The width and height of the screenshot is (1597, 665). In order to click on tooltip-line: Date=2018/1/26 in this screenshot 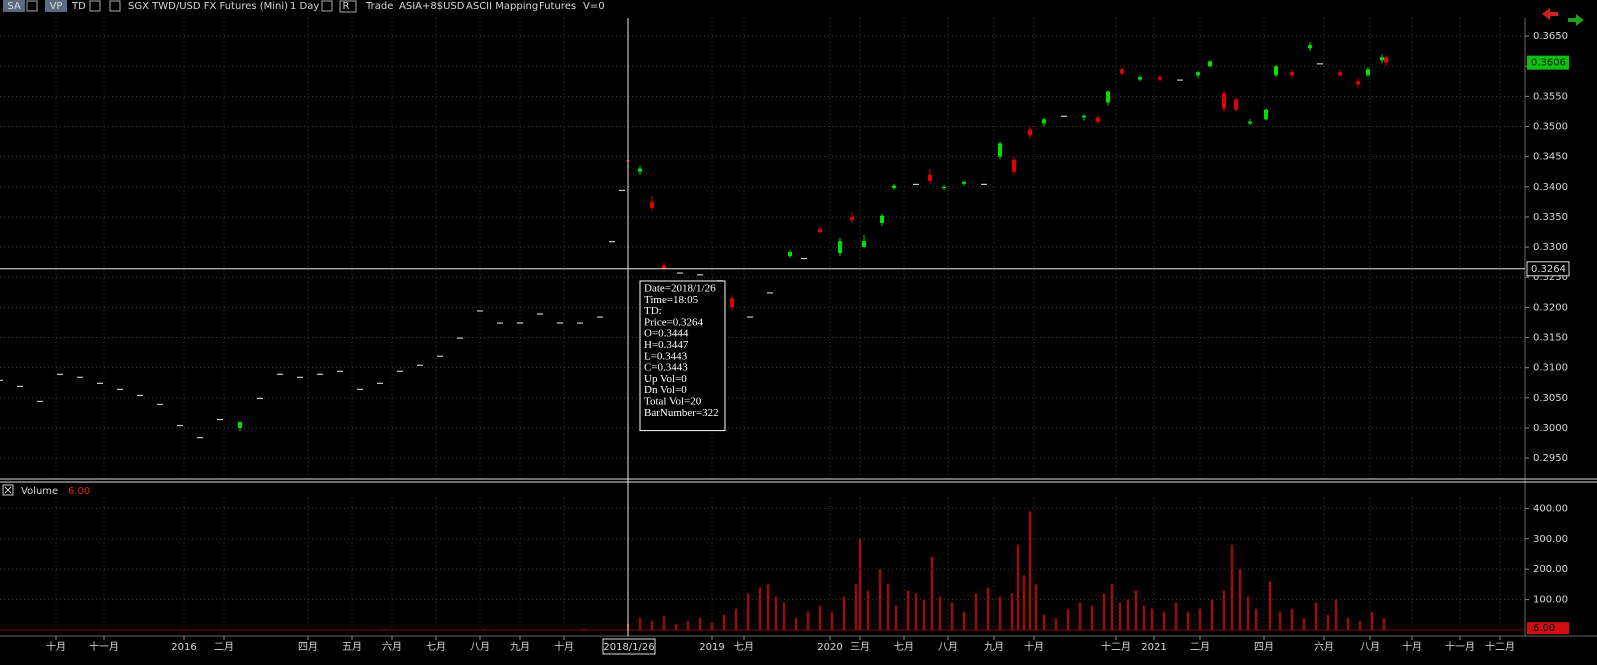, I will do `click(680, 289)`.